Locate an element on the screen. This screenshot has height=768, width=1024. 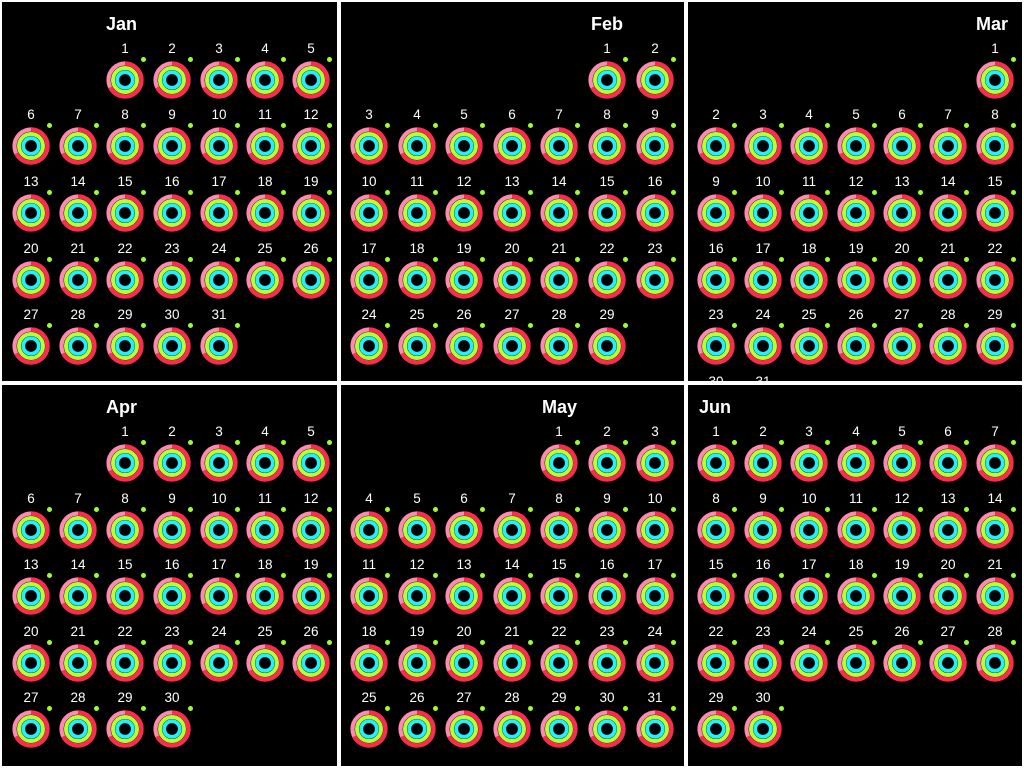
day-cell: 27 is located at coordinates (465, 721).